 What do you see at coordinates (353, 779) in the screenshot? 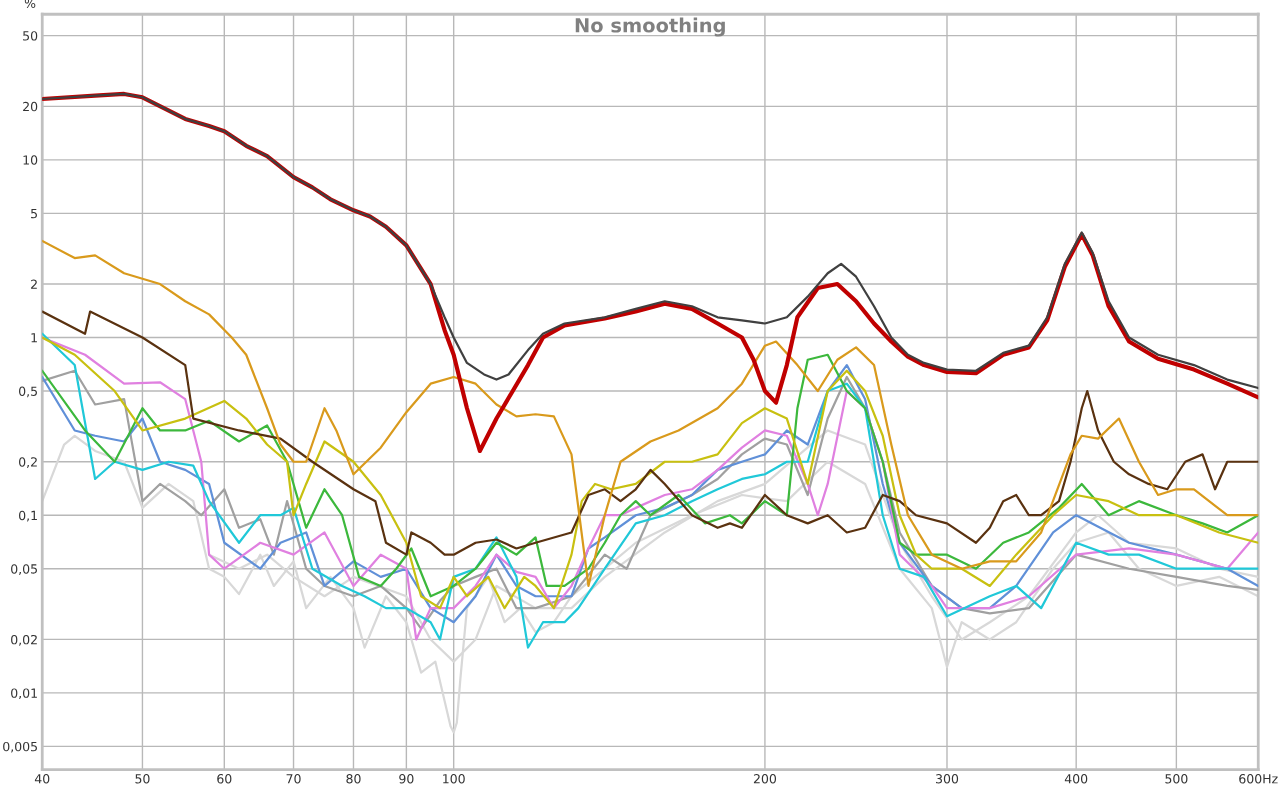
I see `x-tick-label: 80` at bounding box center [353, 779].